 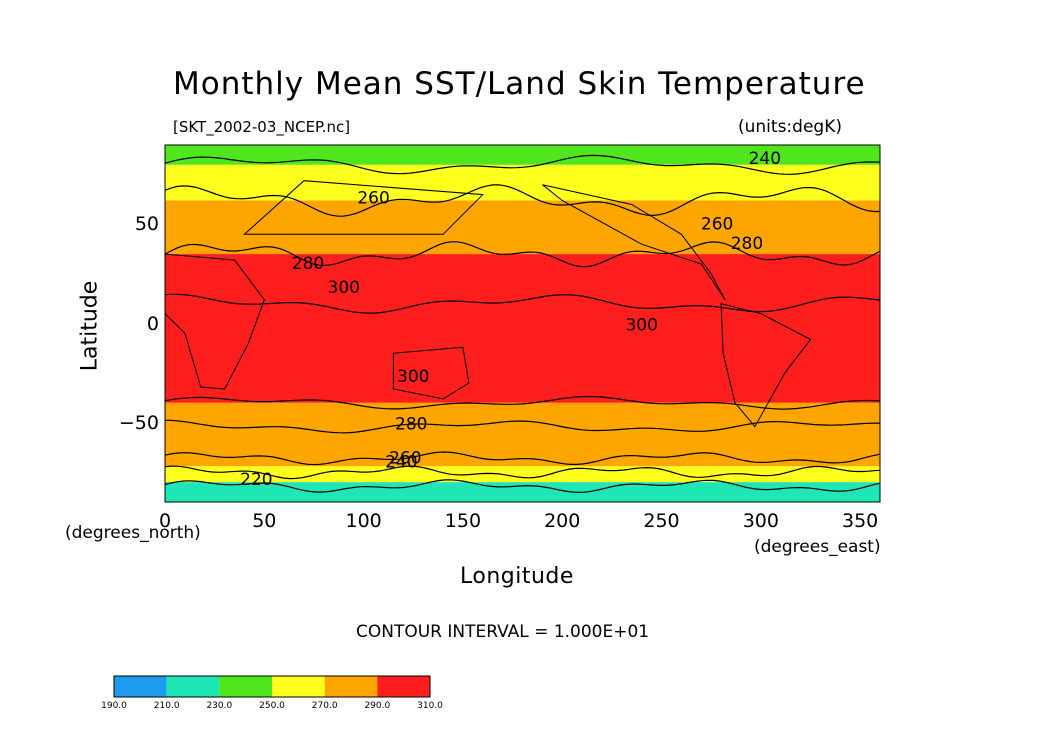 What do you see at coordinates (661, 521) in the screenshot?
I see `x-tick-label: 250` at bounding box center [661, 521].